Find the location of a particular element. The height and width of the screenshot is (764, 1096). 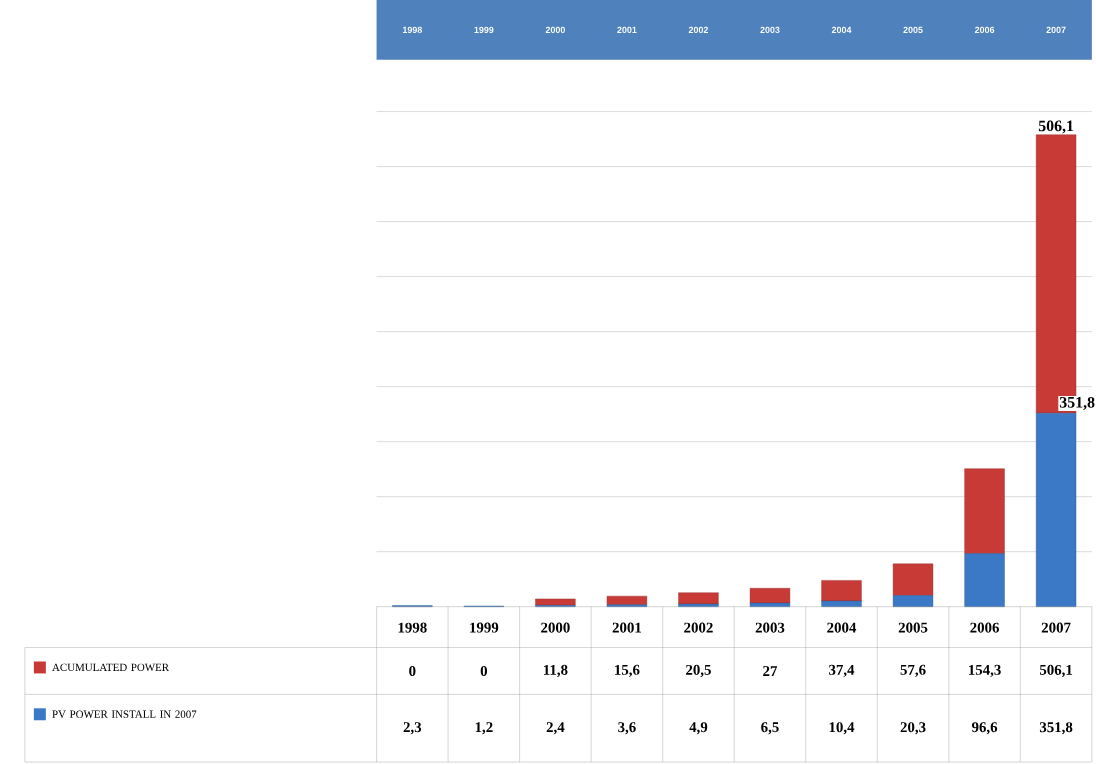

category-label: 2004 is located at coordinates (842, 627).